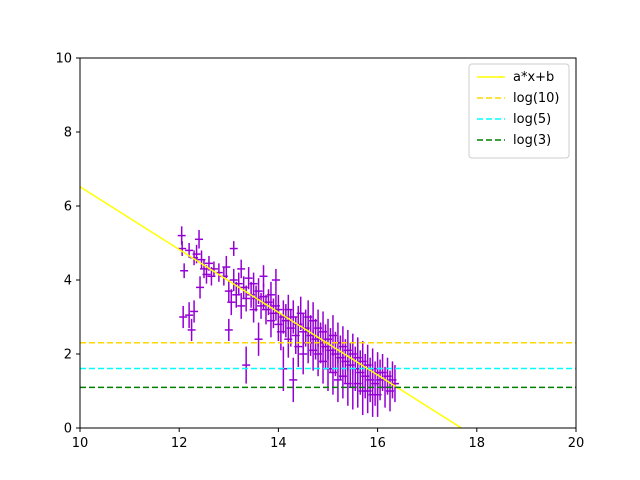  Describe the element at coordinates (532, 119) in the screenshot. I see `legend-label: log(5)` at that location.